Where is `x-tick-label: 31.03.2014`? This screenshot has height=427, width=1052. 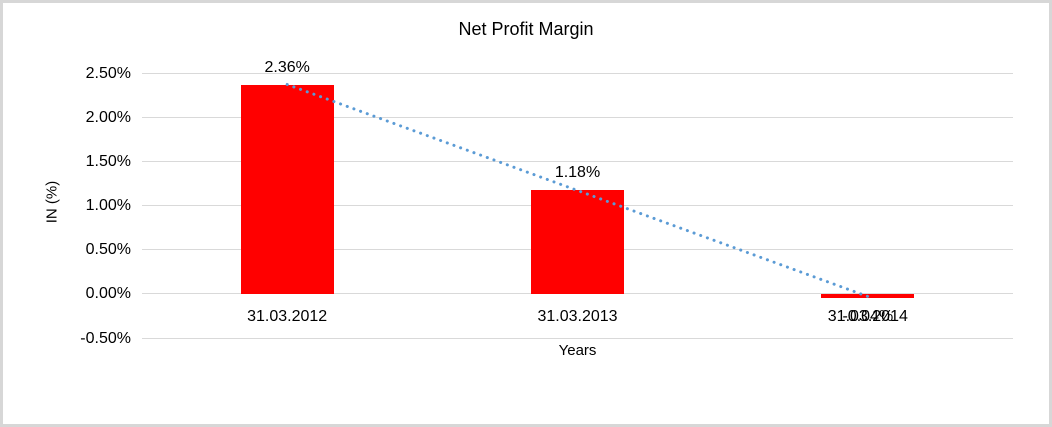 x-tick-label: 31.03.2014 is located at coordinates (867, 316).